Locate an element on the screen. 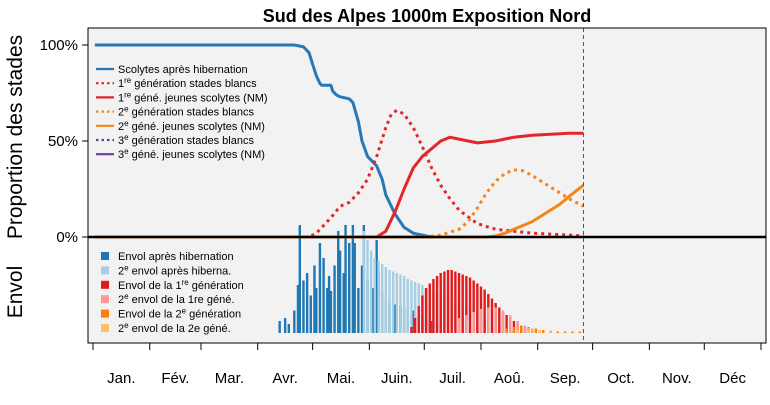  legend-label: Envol de la 1re génération is located at coordinates (181, 284).